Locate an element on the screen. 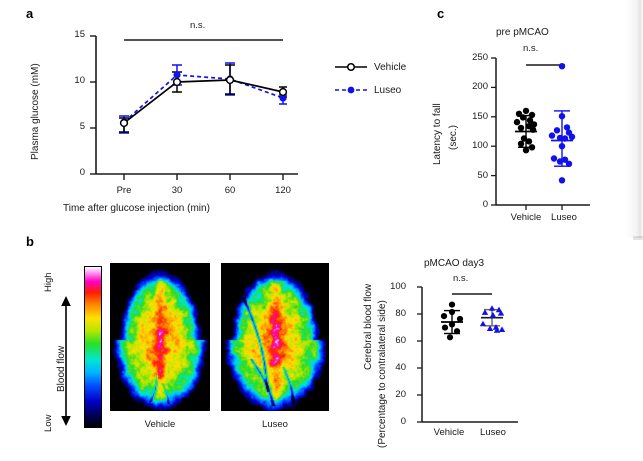 This screenshot has height=461, width=643. panel-a-xlabel: Time after glucose injection (min) is located at coordinates (136, 208).